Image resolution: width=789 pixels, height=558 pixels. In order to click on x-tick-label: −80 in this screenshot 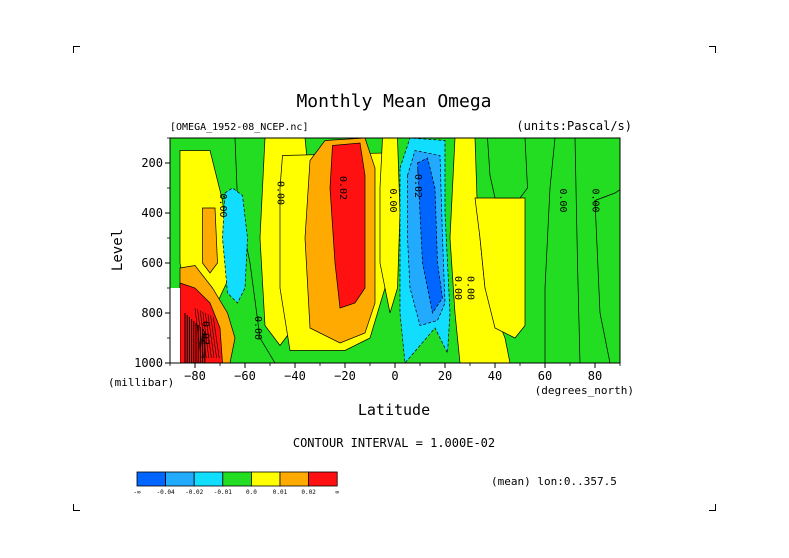, I will do `click(195, 376)`.